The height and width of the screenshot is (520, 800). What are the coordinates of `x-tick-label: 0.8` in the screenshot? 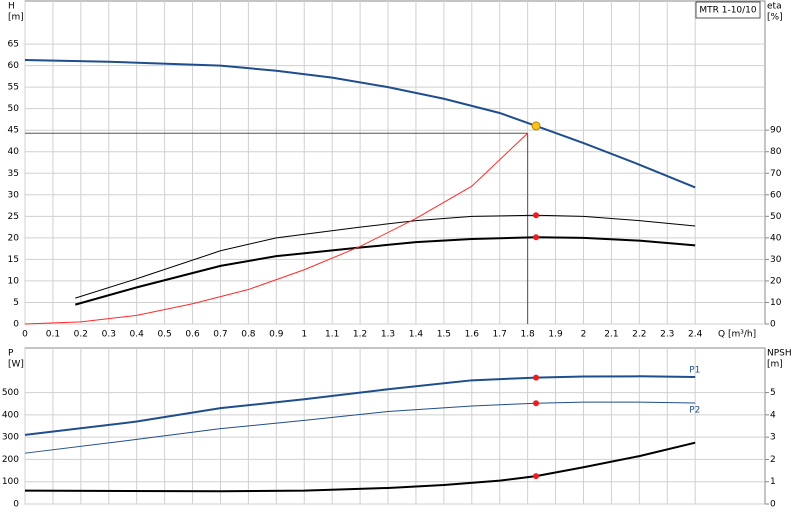 It's located at (248, 335).